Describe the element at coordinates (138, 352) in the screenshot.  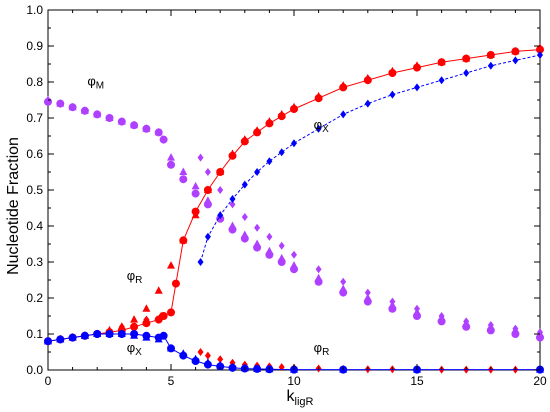
I see `annotation-subscript: X` at that location.